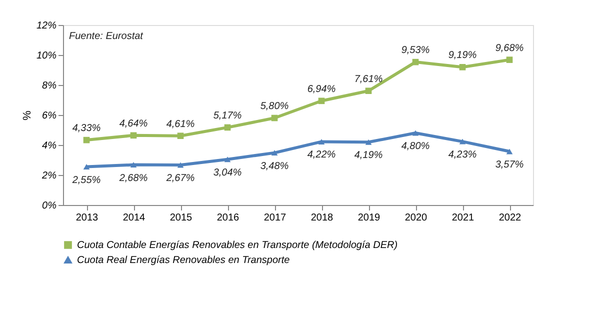 This screenshot has width=600, height=330. What do you see at coordinates (228, 218) in the screenshot?
I see `x-tick-label: 2016` at bounding box center [228, 218].